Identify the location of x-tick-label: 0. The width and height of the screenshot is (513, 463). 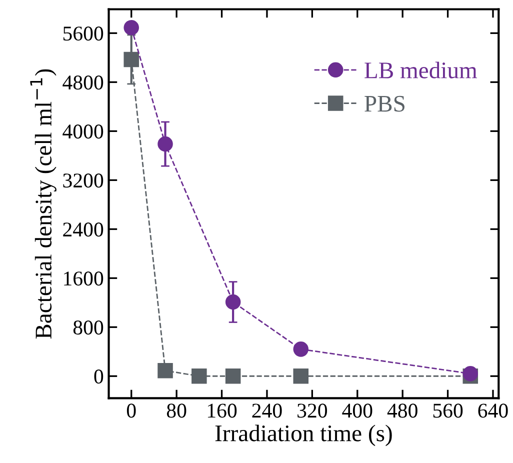
(131, 411).